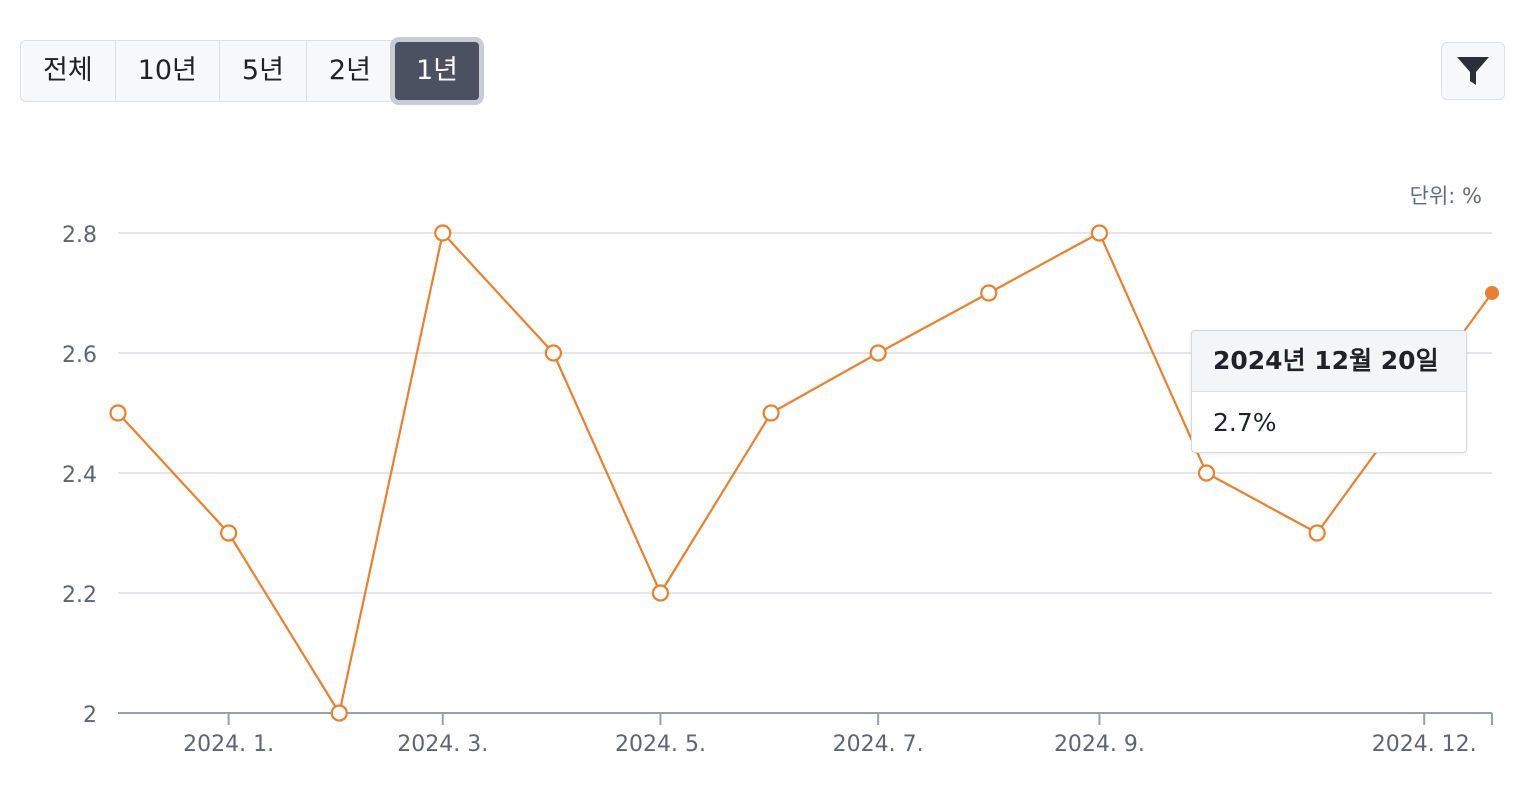  Describe the element at coordinates (228, 744) in the screenshot. I see `x-tick-label: 2024. 1.` at that location.